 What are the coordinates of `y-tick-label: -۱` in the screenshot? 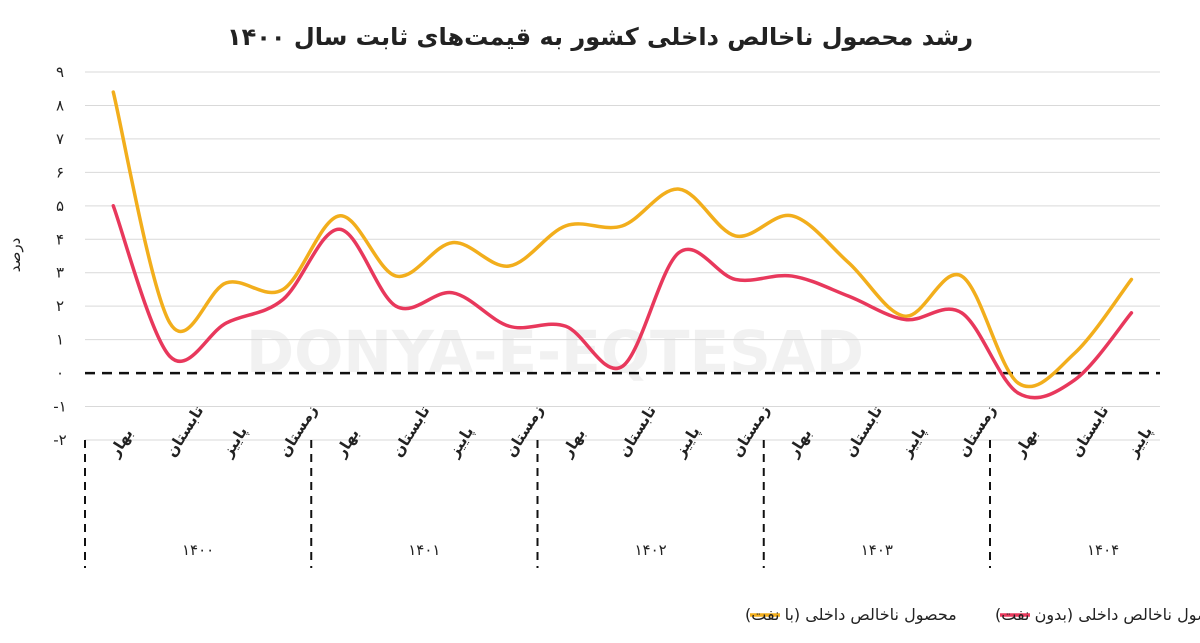 It's located at (59, 407).